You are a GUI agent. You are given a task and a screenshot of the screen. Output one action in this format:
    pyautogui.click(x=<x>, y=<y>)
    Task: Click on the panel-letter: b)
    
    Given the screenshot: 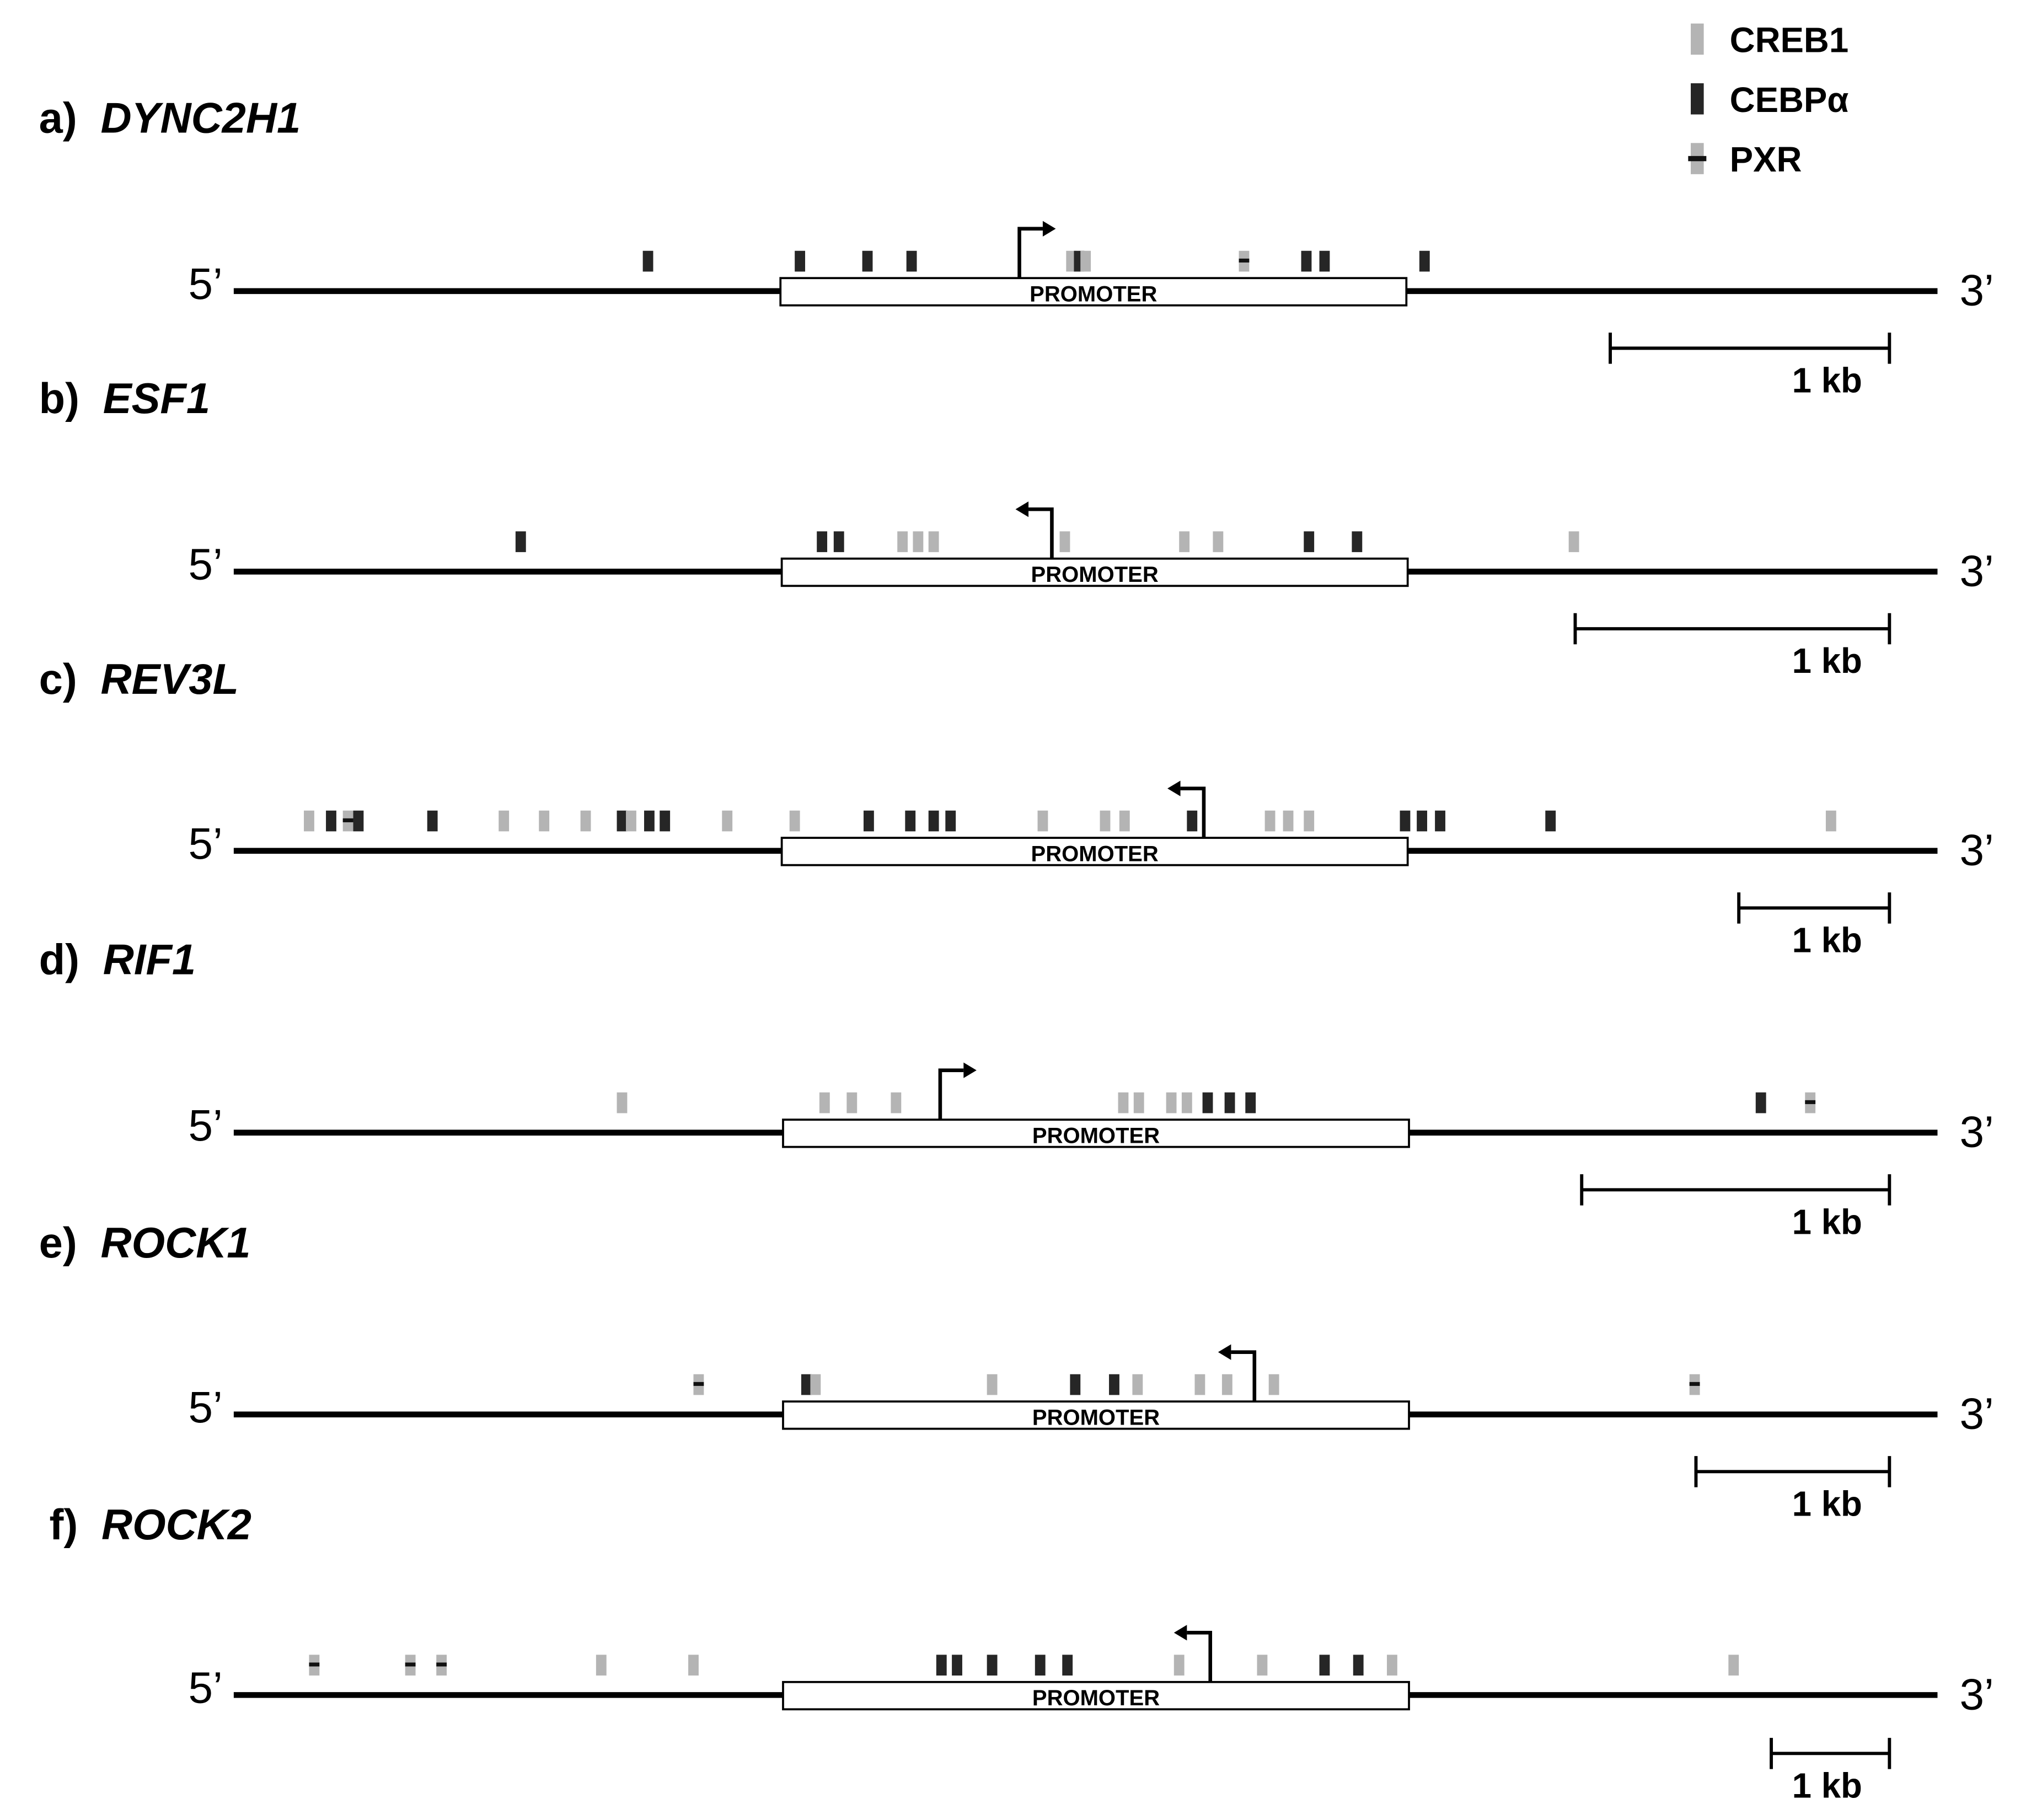 What is the action you would take?
    pyautogui.click(x=65, y=398)
    